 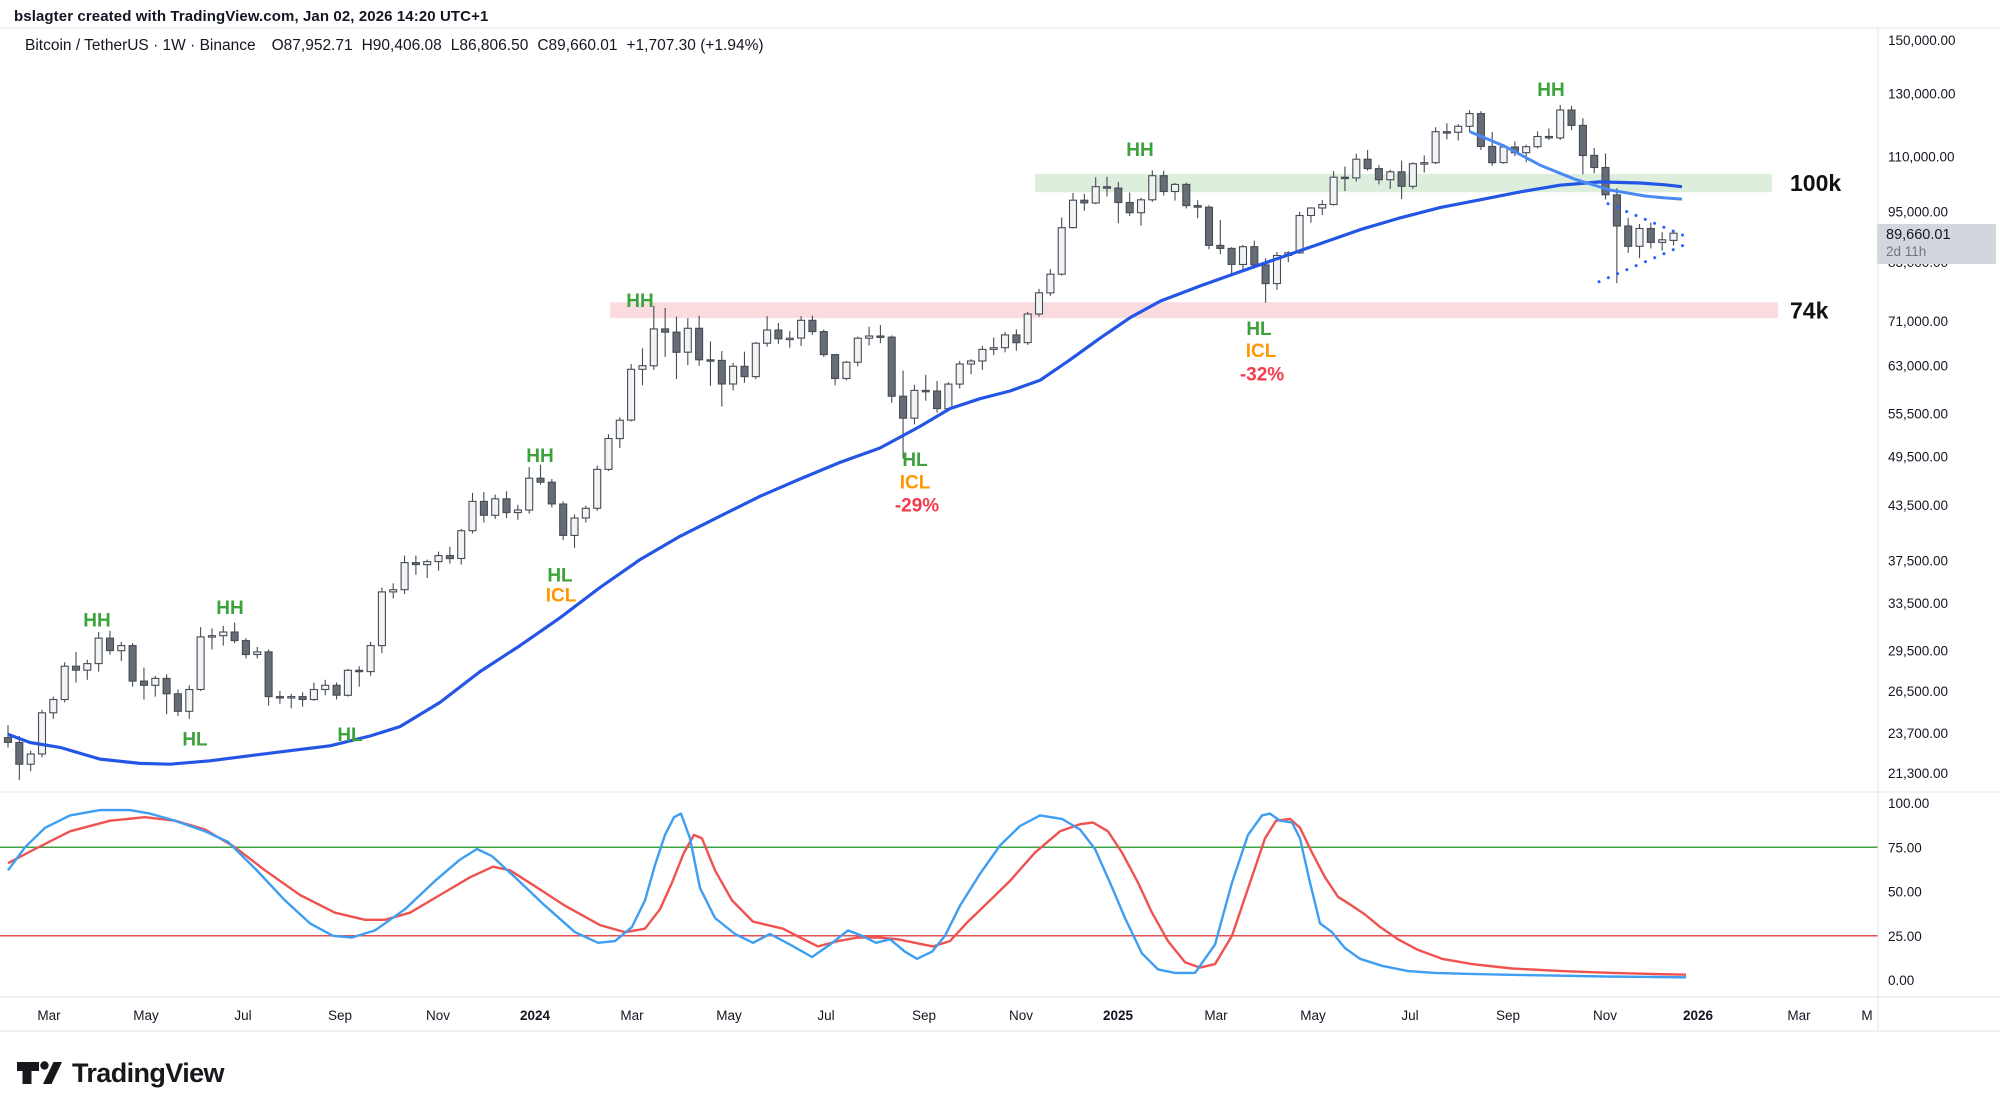 I want to click on stoch-k-line, so click(x=847, y=893).